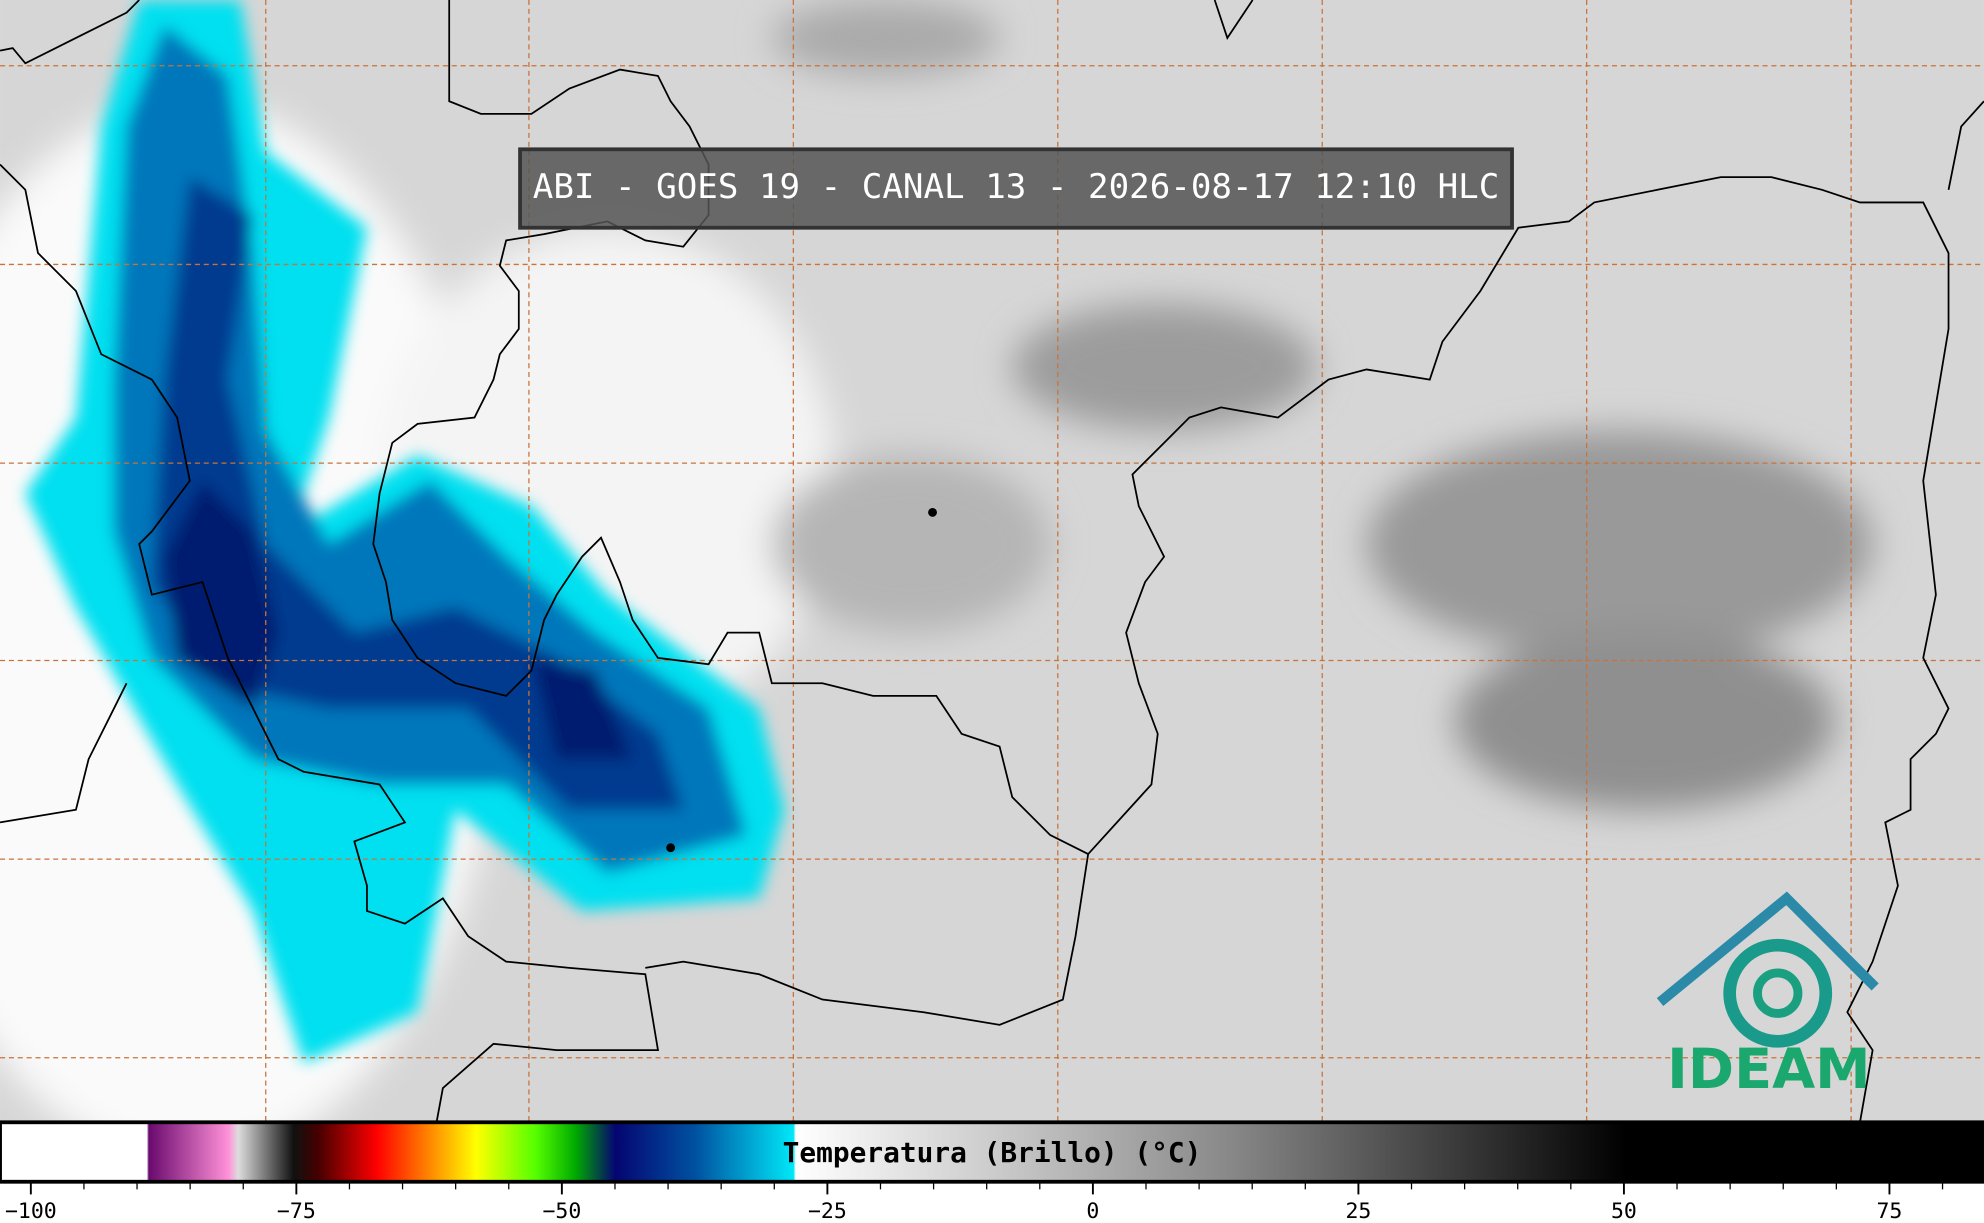 This screenshot has height=1223, width=1984. Describe the element at coordinates (1624, 1211) in the screenshot. I see `tick-label: 50` at that location.